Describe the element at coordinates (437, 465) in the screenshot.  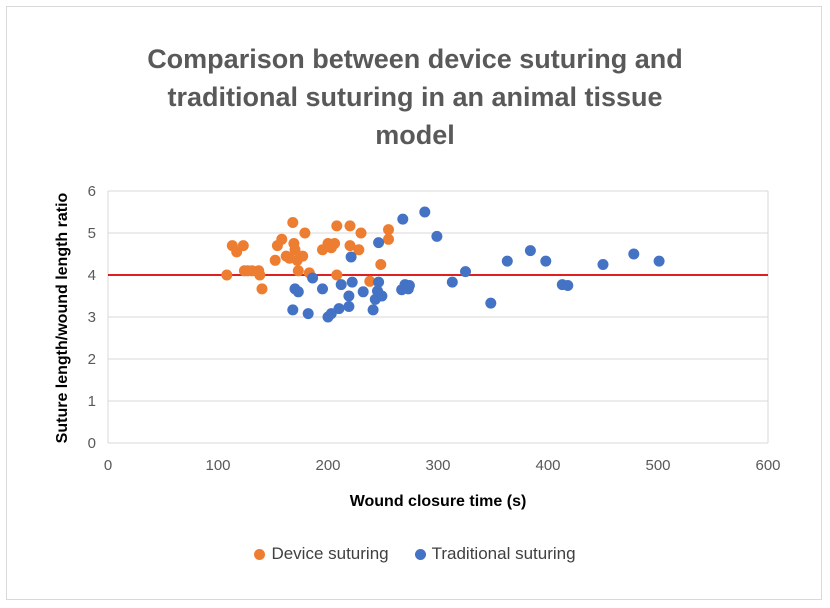
I see `x-tick-label: 300` at that location.